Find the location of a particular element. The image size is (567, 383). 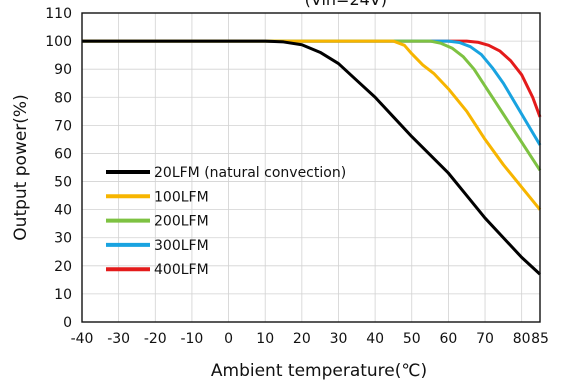

x-tick-label: 20 is located at coordinates (302, 339).